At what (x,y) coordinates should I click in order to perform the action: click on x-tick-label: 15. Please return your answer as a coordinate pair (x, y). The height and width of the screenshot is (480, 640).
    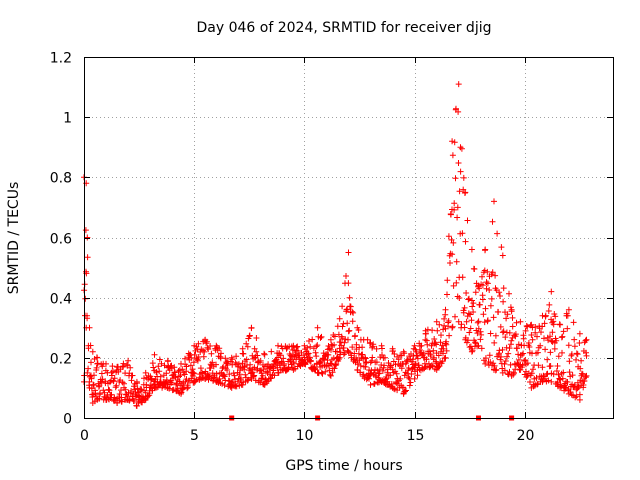
    Looking at the image, I should click on (416, 436).